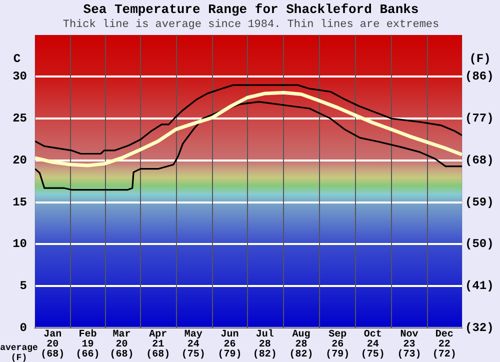 This screenshot has height=362, width=500. What do you see at coordinates (372, 345) in the screenshot?
I see `x-tick-label: Oct 24 (75)` at bounding box center [372, 345].